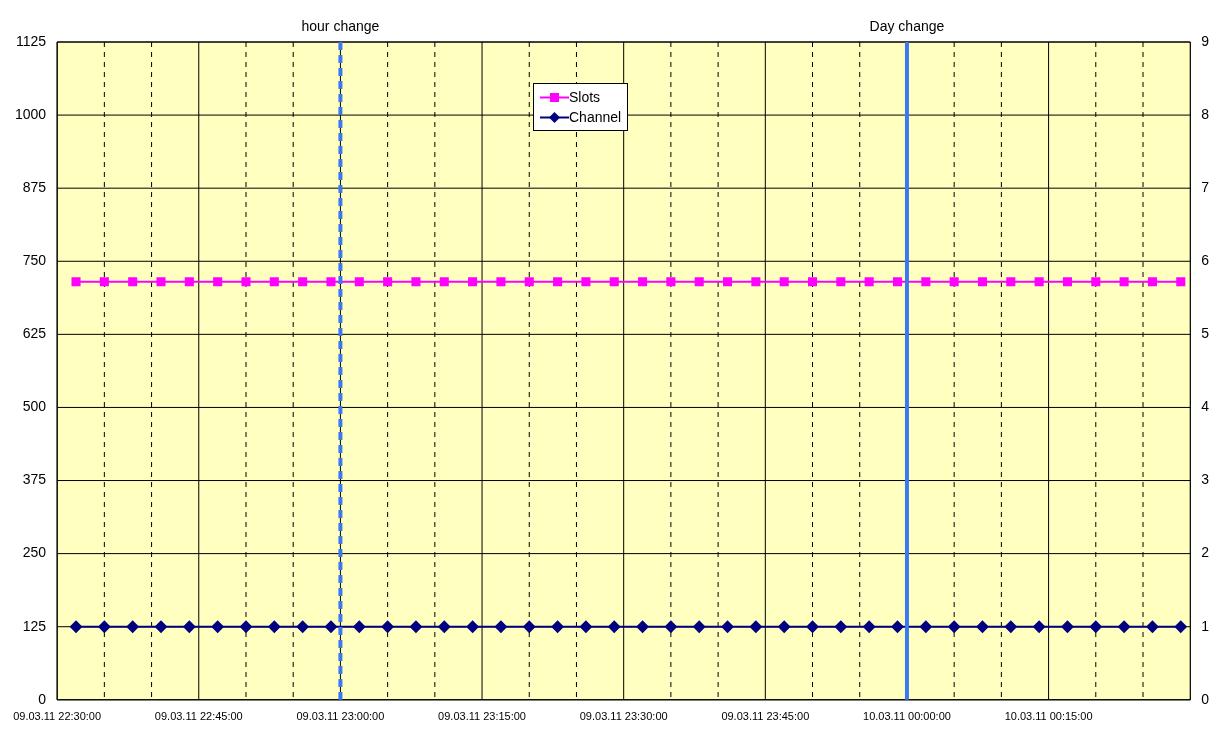 This screenshot has height=735, width=1228. What do you see at coordinates (585, 97) in the screenshot?
I see `legend-label: Slots` at bounding box center [585, 97].